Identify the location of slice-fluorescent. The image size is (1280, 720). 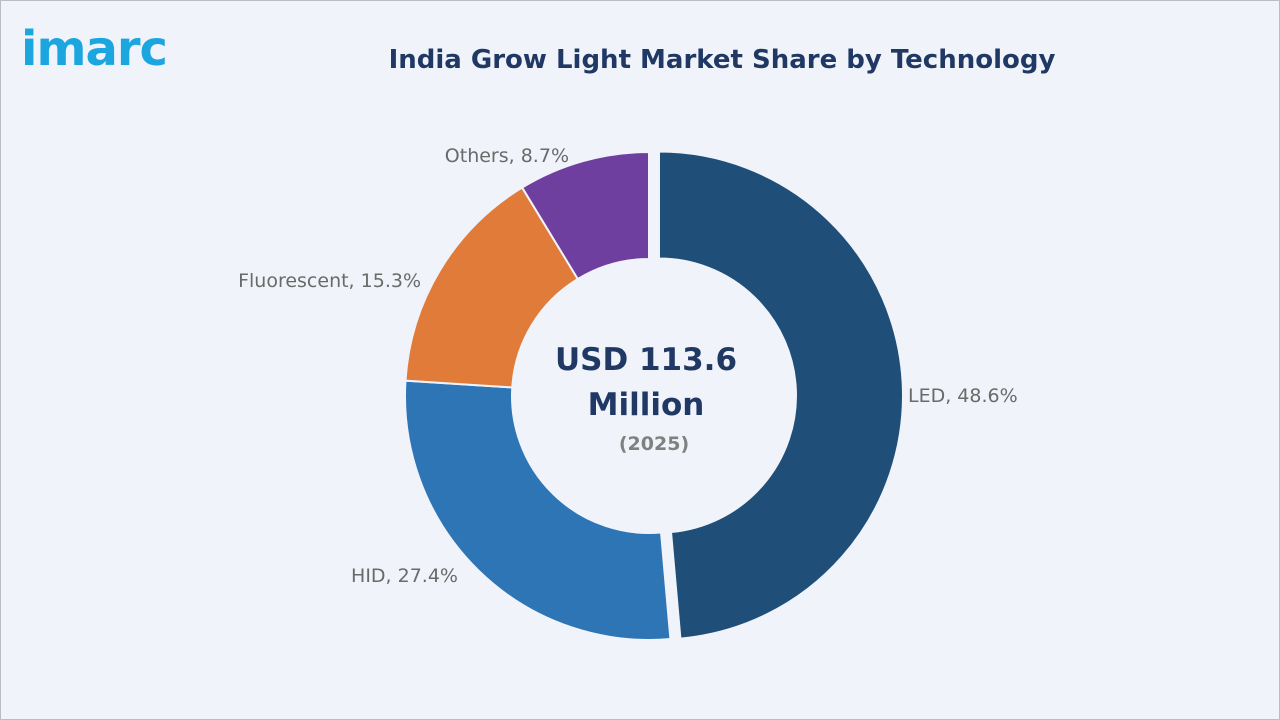
(492, 287).